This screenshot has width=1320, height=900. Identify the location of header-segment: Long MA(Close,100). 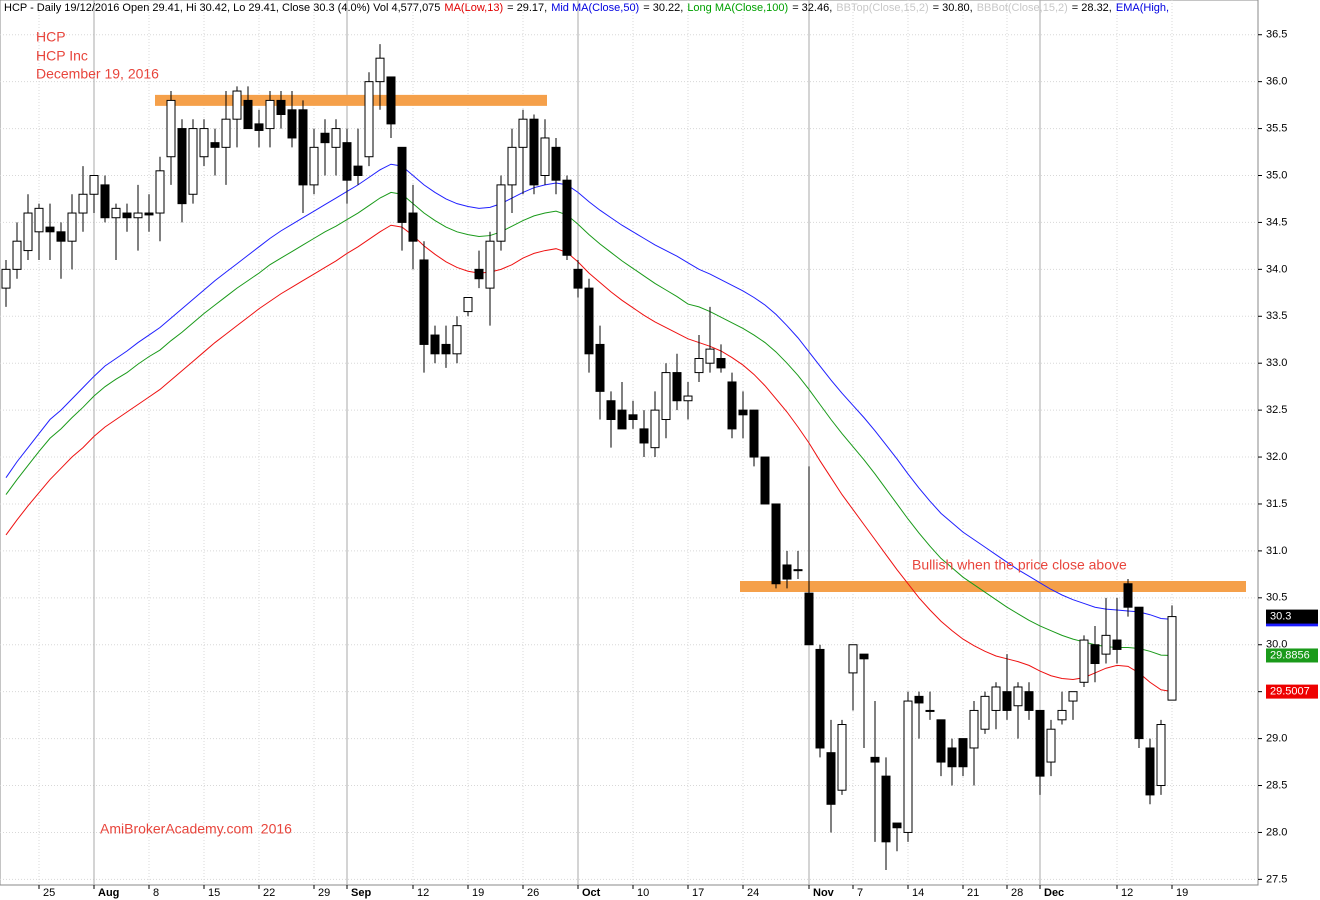
(738, 8).